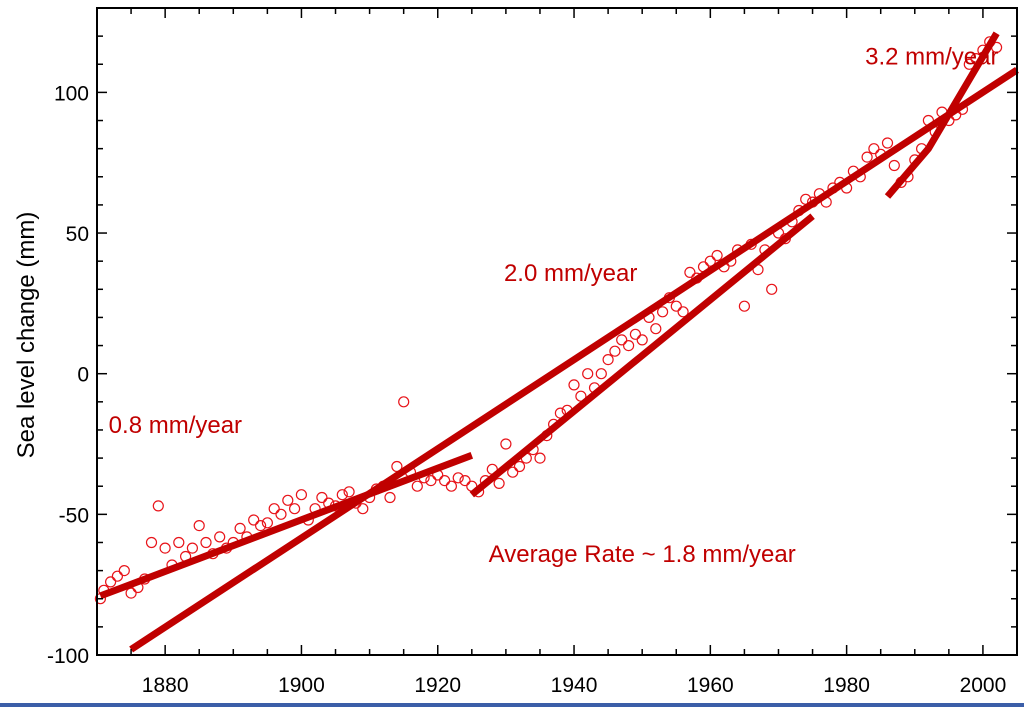 The width and height of the screenshot is (1024, 707). Describe the element at coordinates (512, 705) in the screenshot. I see `bottom-border` at that location.